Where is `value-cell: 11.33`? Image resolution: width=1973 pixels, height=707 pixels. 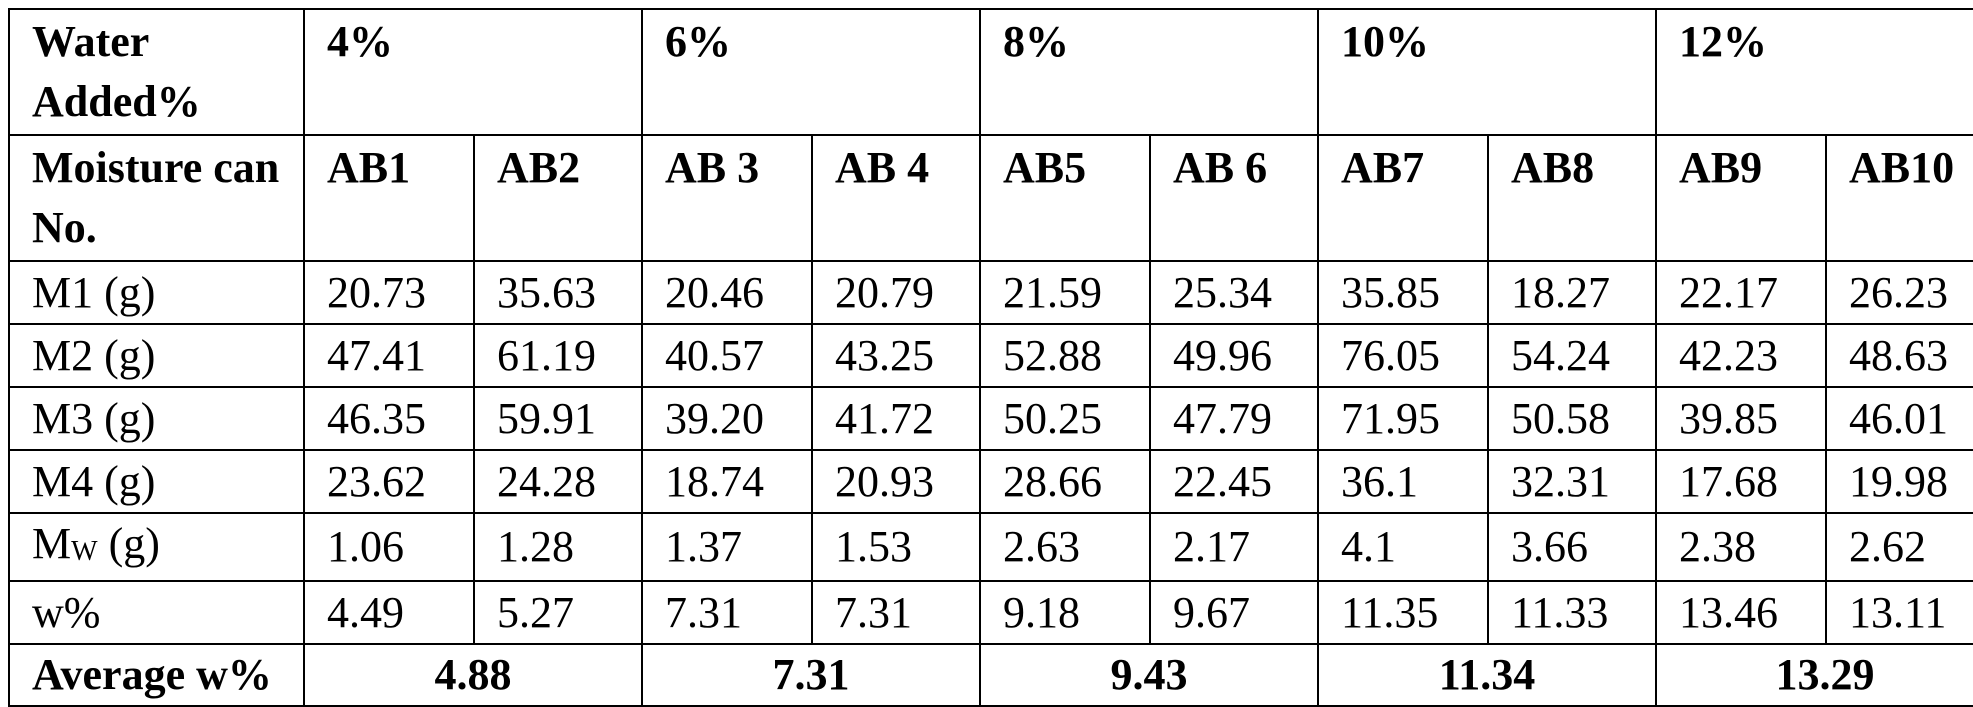
value-cell: 11.33 is located at coordinates (1572, 612).